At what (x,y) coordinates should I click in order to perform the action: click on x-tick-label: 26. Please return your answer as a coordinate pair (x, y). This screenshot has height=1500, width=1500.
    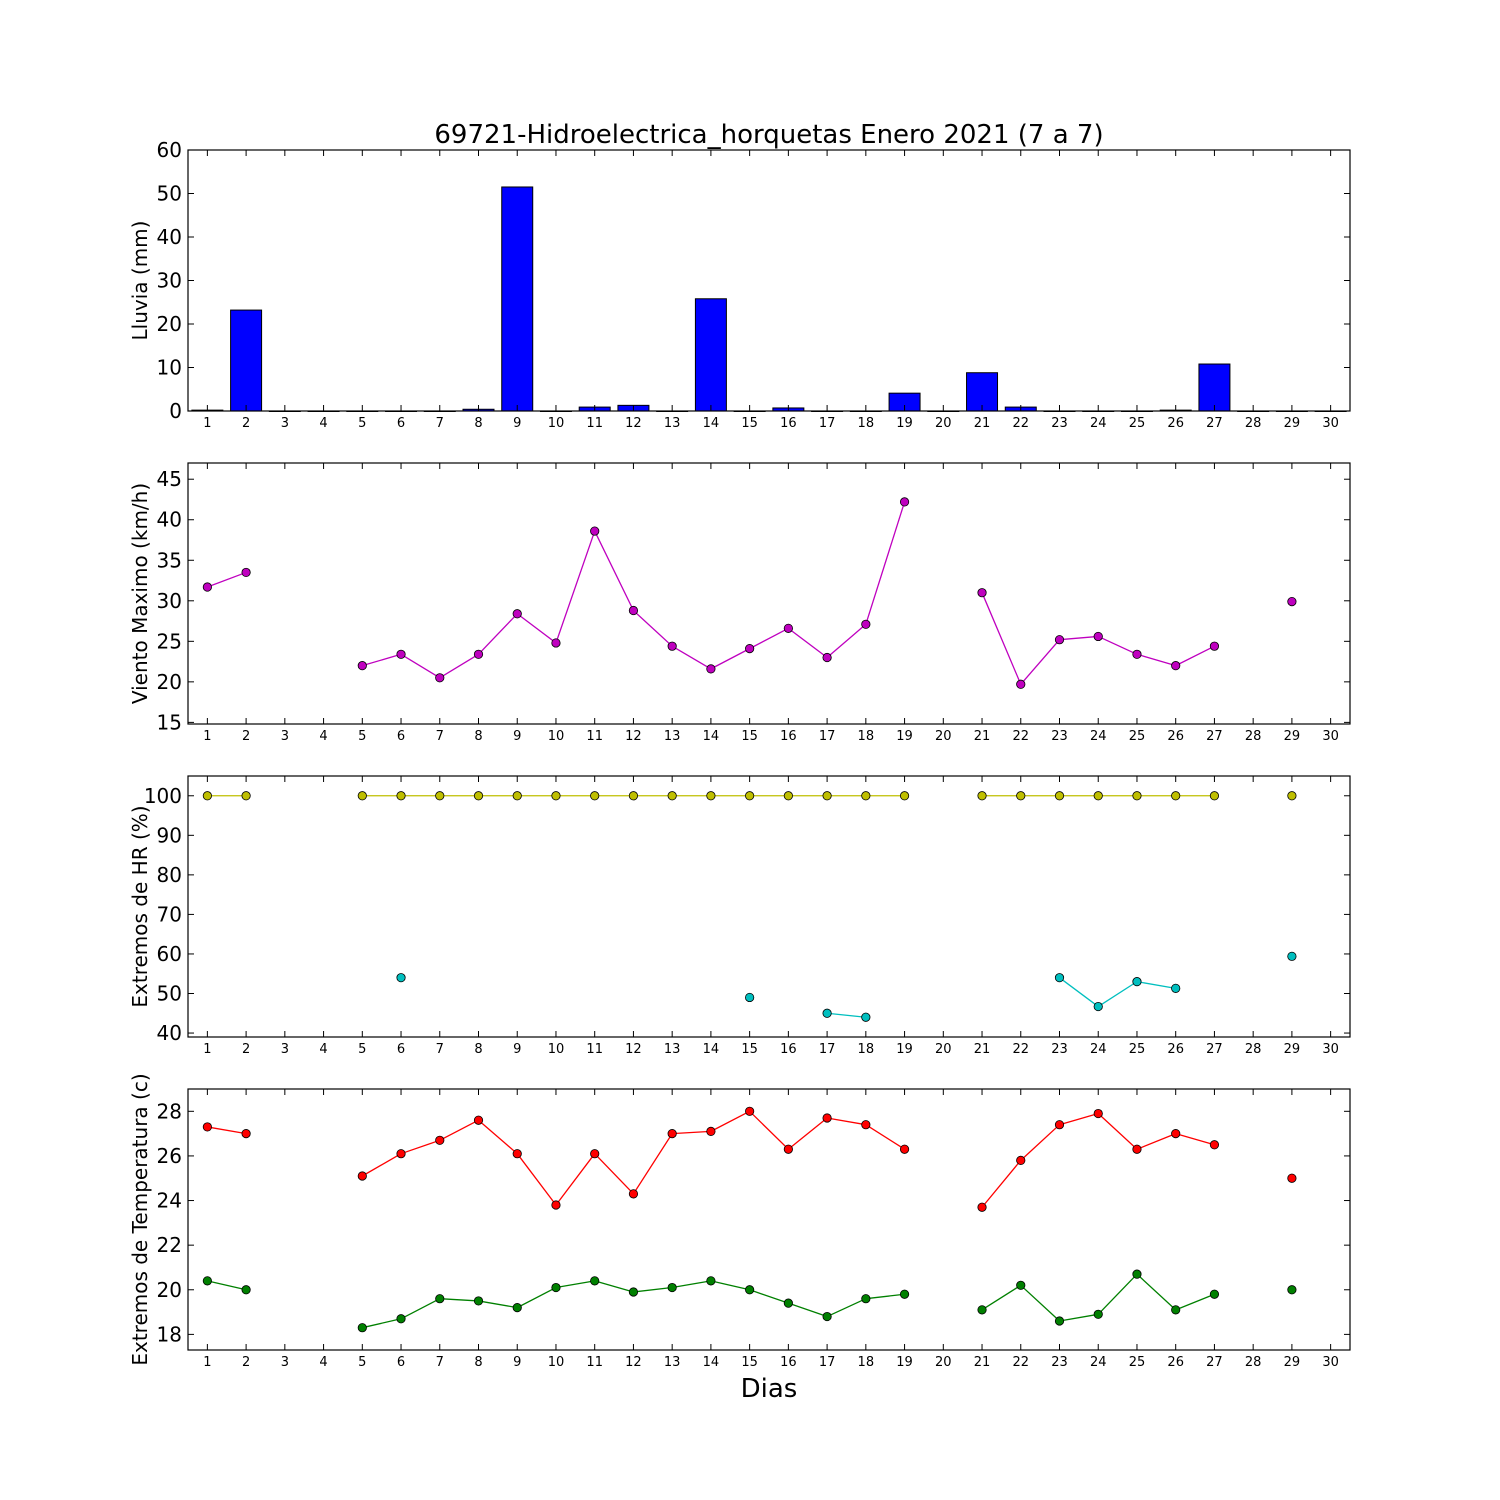
    Looking at the image, I should click on (1175, 1049).